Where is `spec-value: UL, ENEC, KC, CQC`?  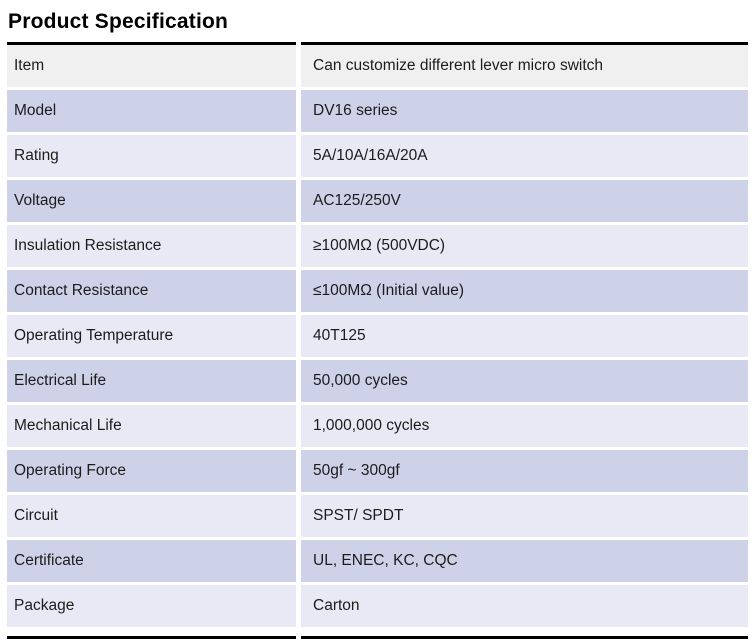
spec-value: UL, ENEC, KC, CQC is located at coordinates (524, 561).